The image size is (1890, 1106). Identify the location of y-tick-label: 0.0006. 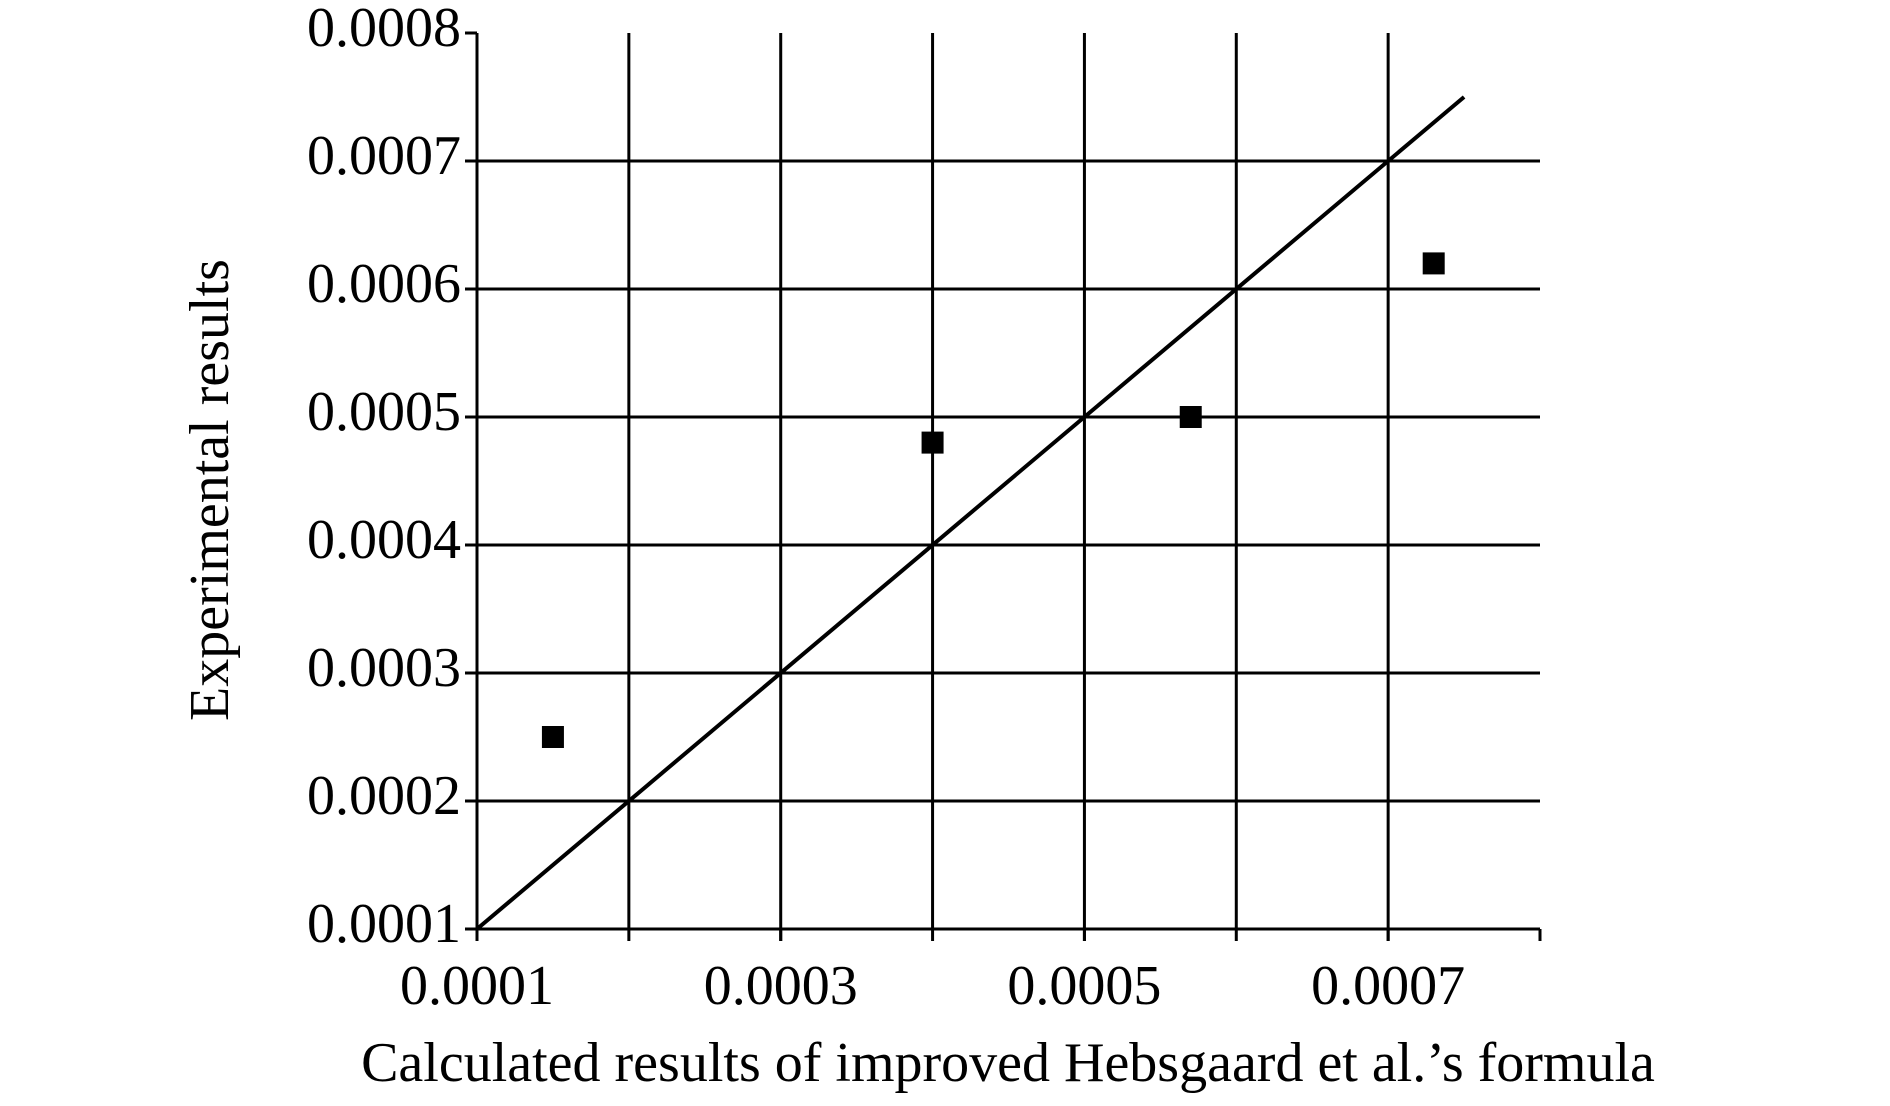
(384, 284).